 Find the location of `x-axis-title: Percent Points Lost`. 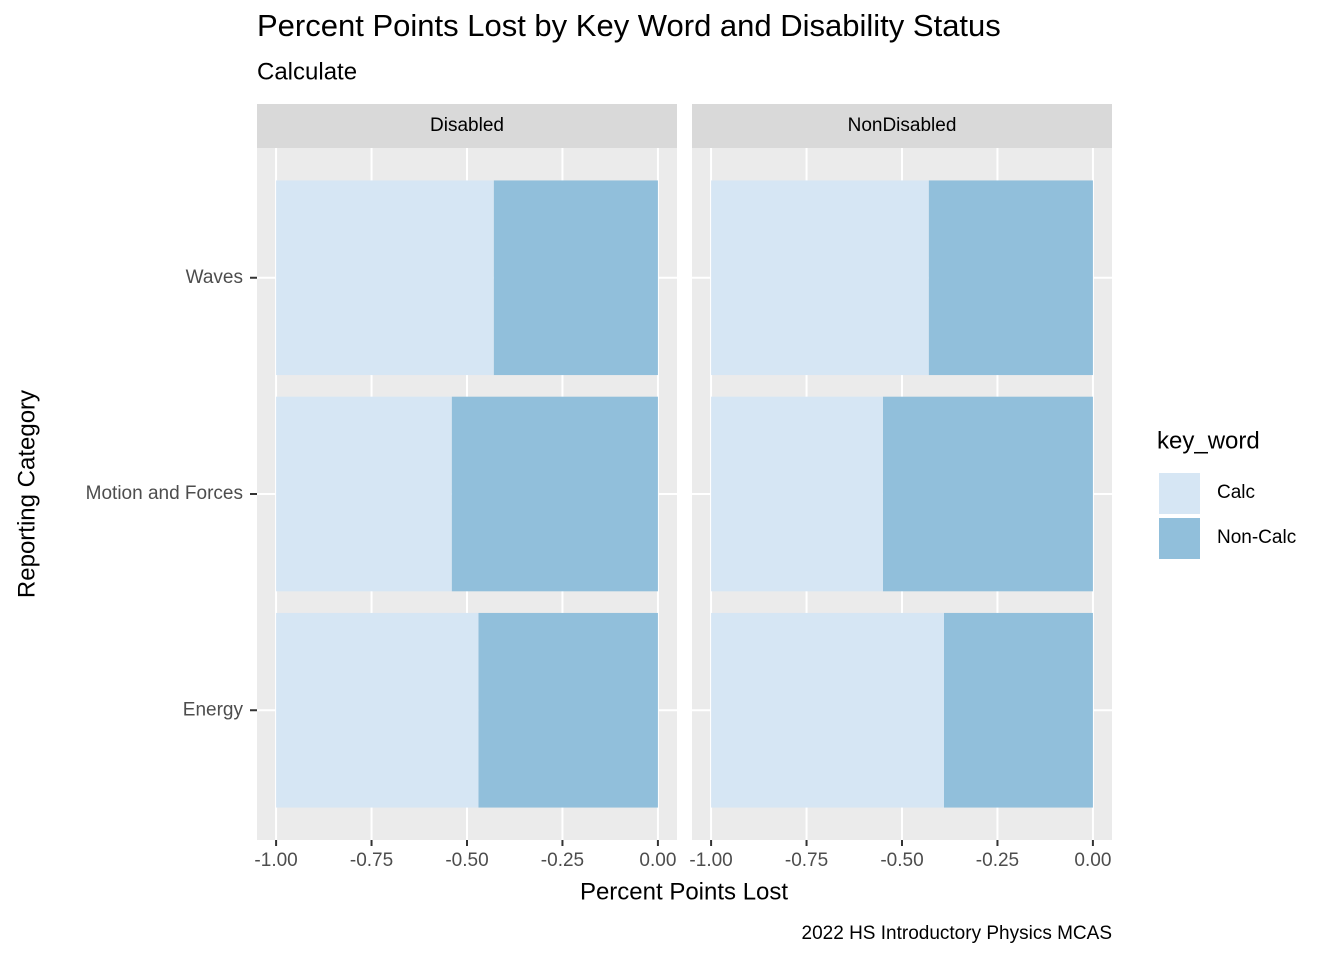

x-axis-title: Percent Points Lost is located at coordinates (684, 891).